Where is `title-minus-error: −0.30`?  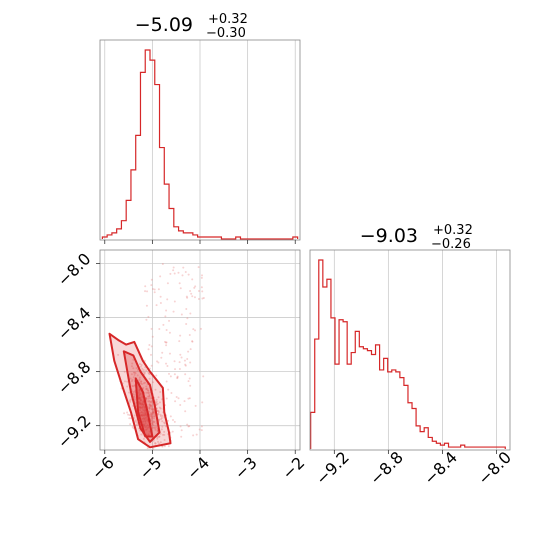
title-minus-error: −0.30 is located at coordinates (226, 33).